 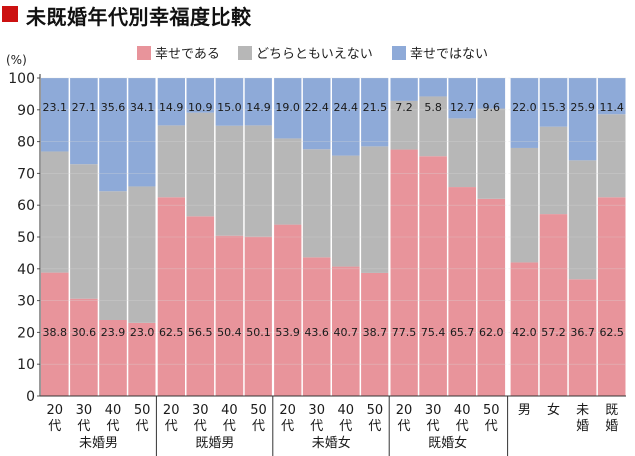 What do you see at coordinates (287, 332) in the screenshot?
I see `data-label: 53.9` at bounding box center [287, 332].